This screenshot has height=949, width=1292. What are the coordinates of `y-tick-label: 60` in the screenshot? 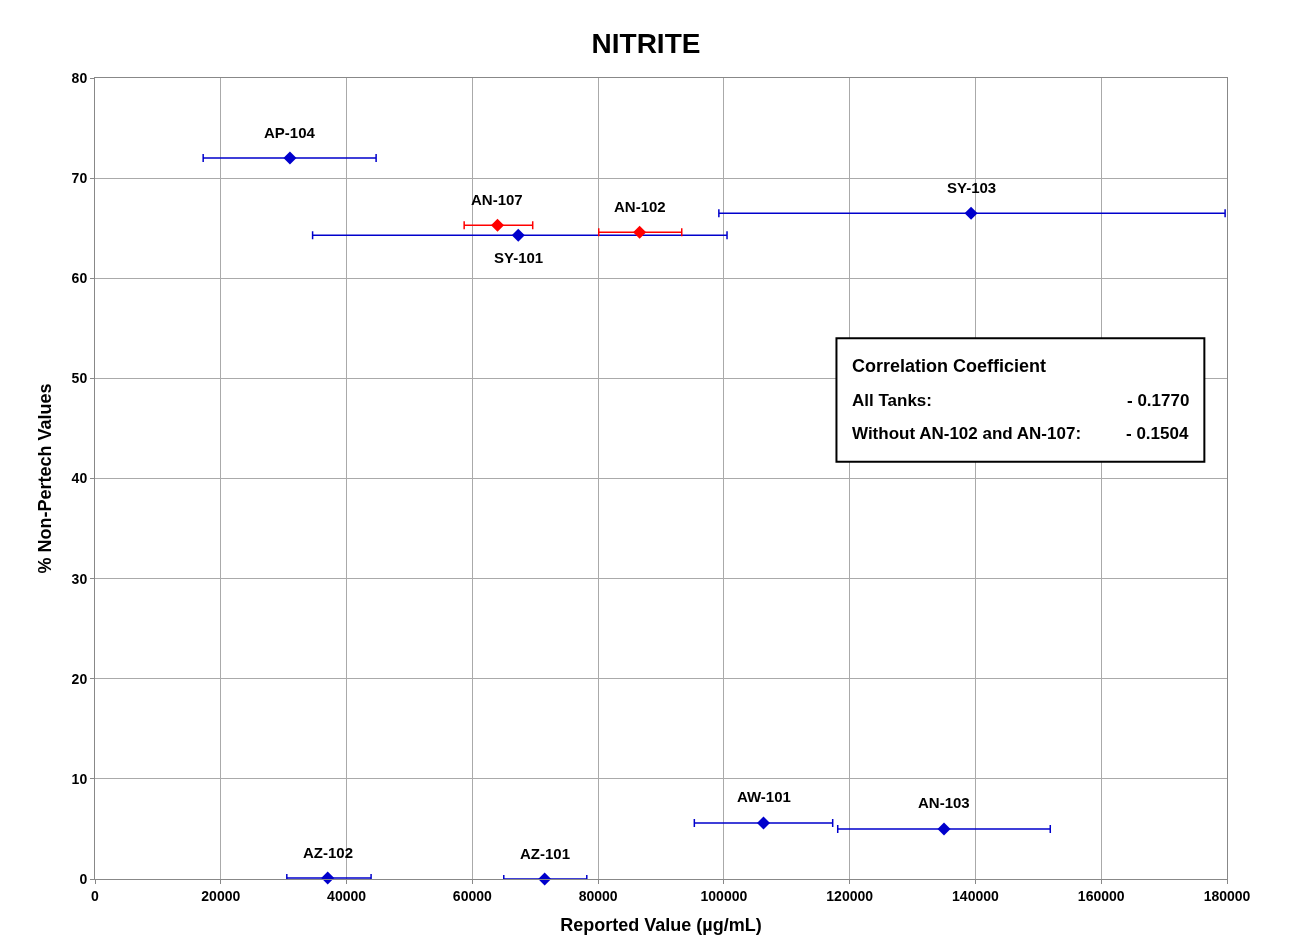 It's located at (79, 278).